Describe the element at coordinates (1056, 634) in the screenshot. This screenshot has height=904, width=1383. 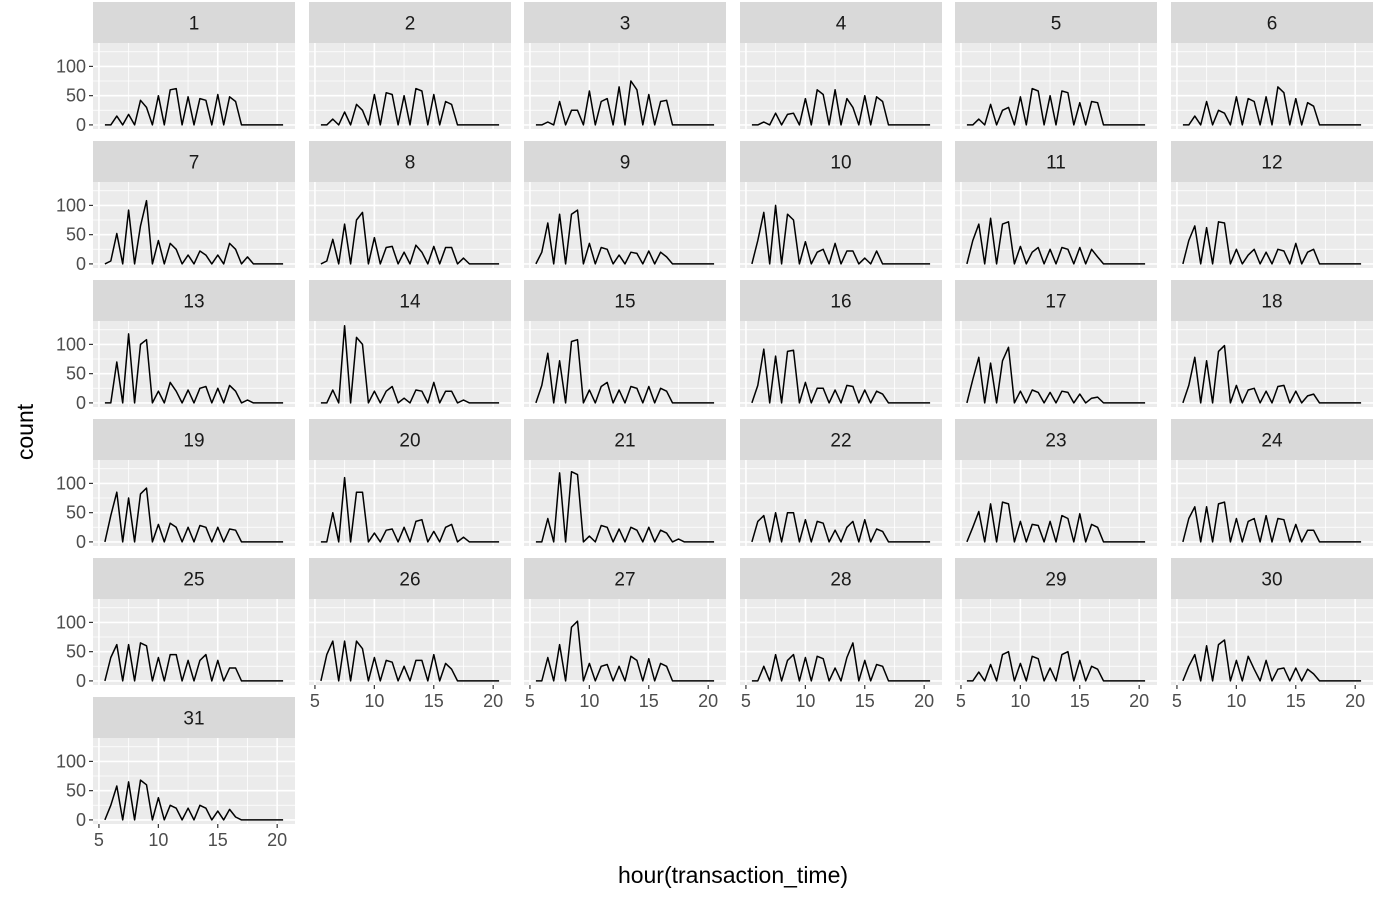
I see `facet-panel-29: 29 5 10 15 20` at that location.